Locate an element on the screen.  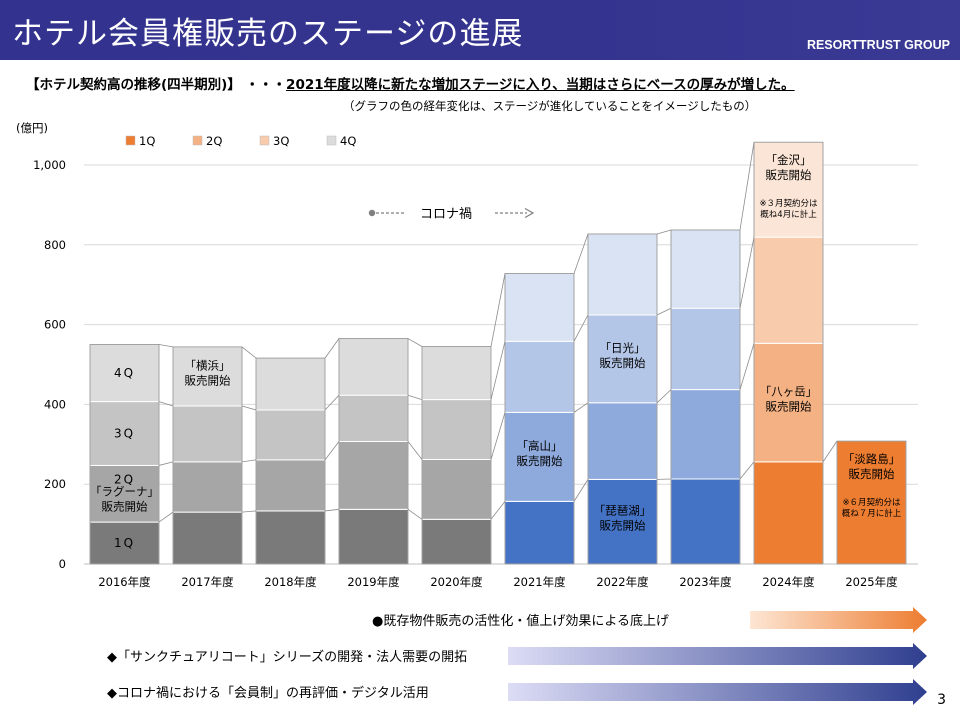
page-title: ホテル会員権販売のステージの進展 is located at coordinates (268, 34).